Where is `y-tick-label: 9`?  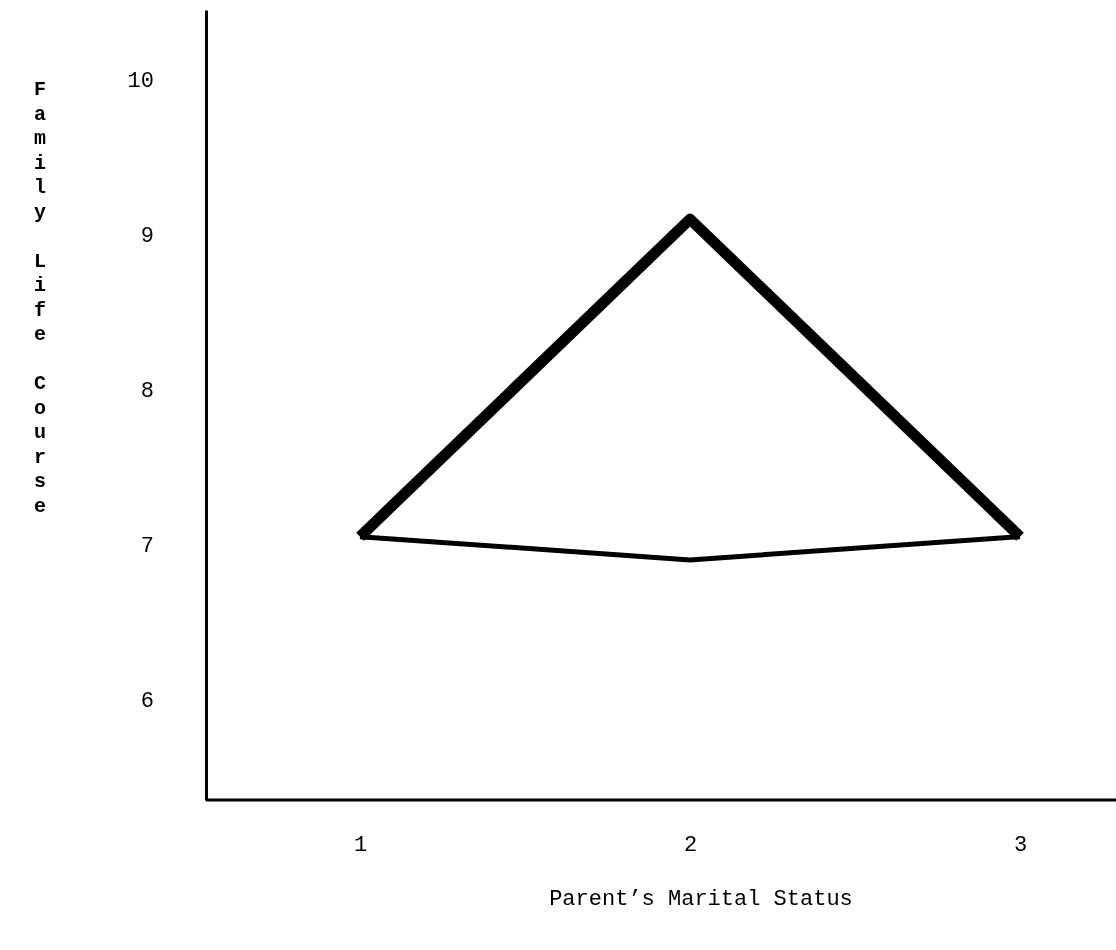
y-tick-label: 9 is located at coordinates (147, 237).